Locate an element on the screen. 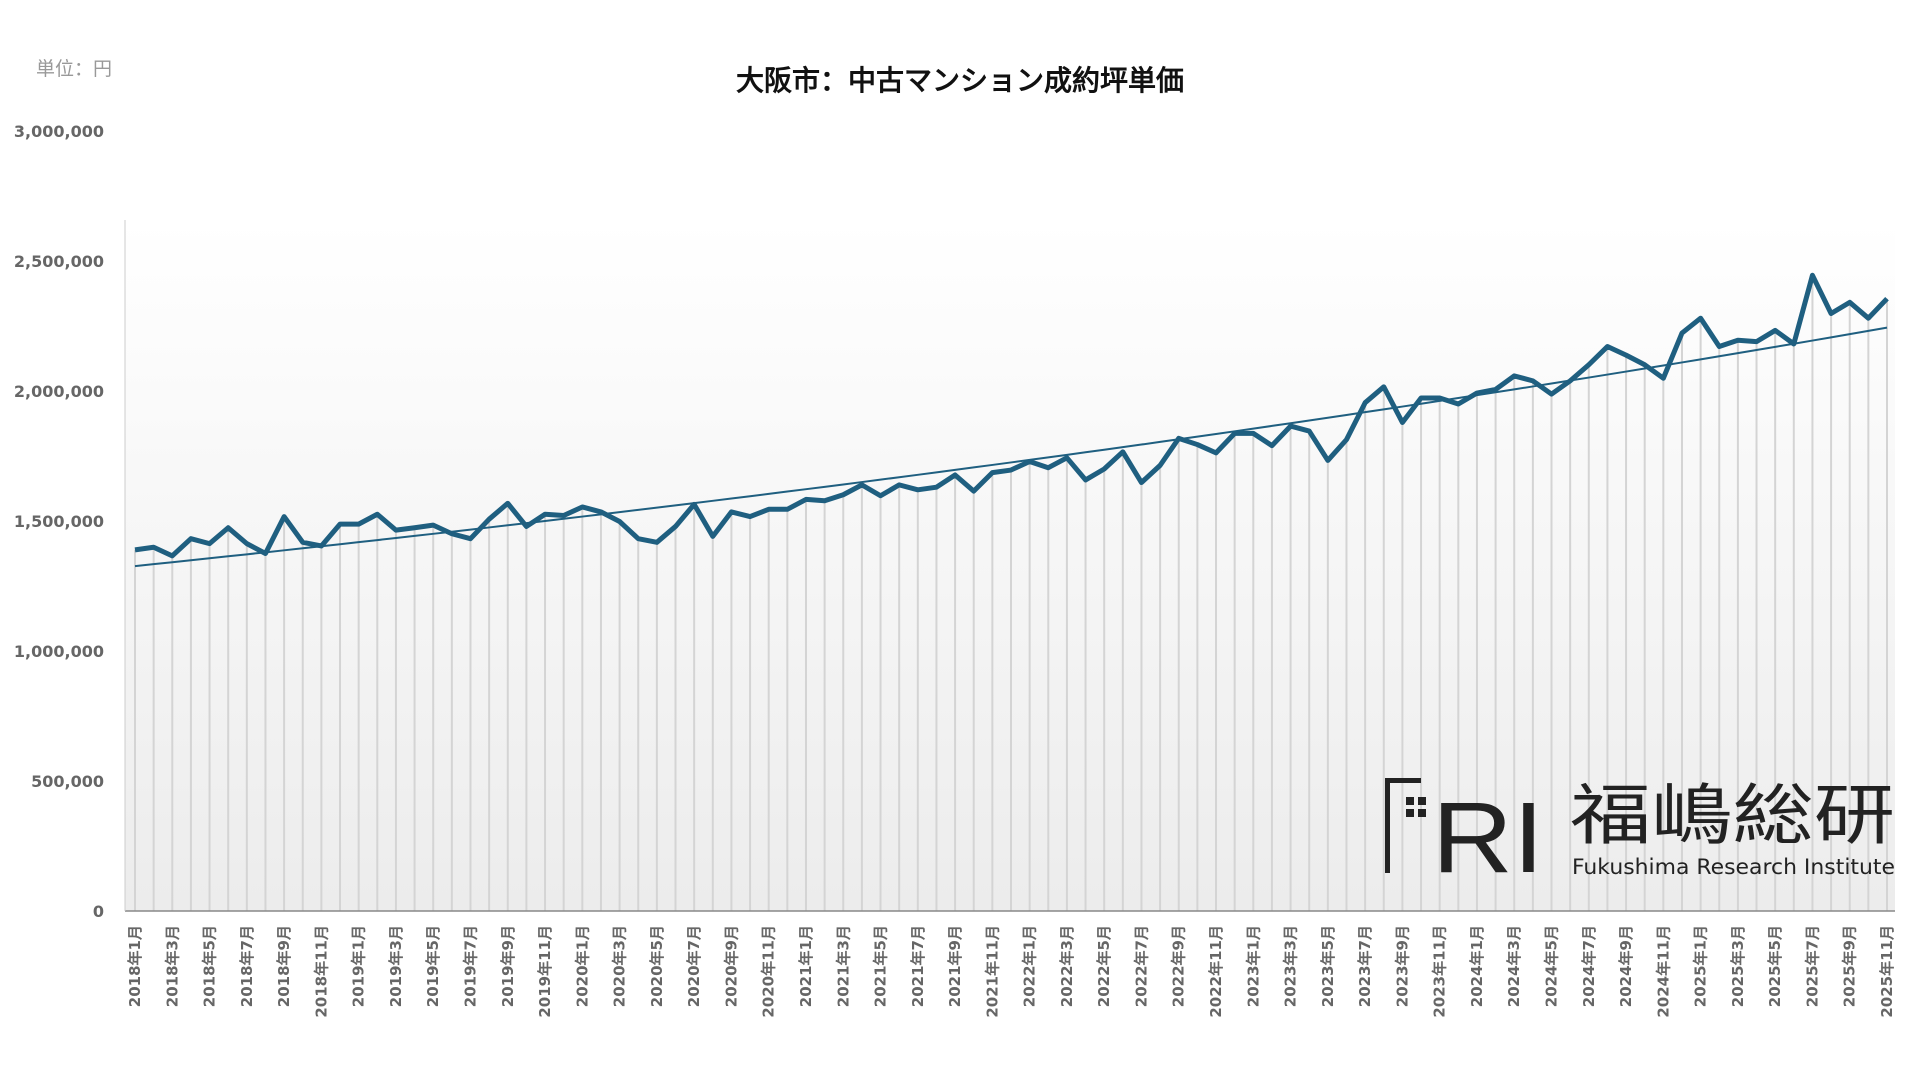 The width and height of the screenshot is (1920, 1080). x-tick-label: 2019年11月 is located at coordinates (545, 971).